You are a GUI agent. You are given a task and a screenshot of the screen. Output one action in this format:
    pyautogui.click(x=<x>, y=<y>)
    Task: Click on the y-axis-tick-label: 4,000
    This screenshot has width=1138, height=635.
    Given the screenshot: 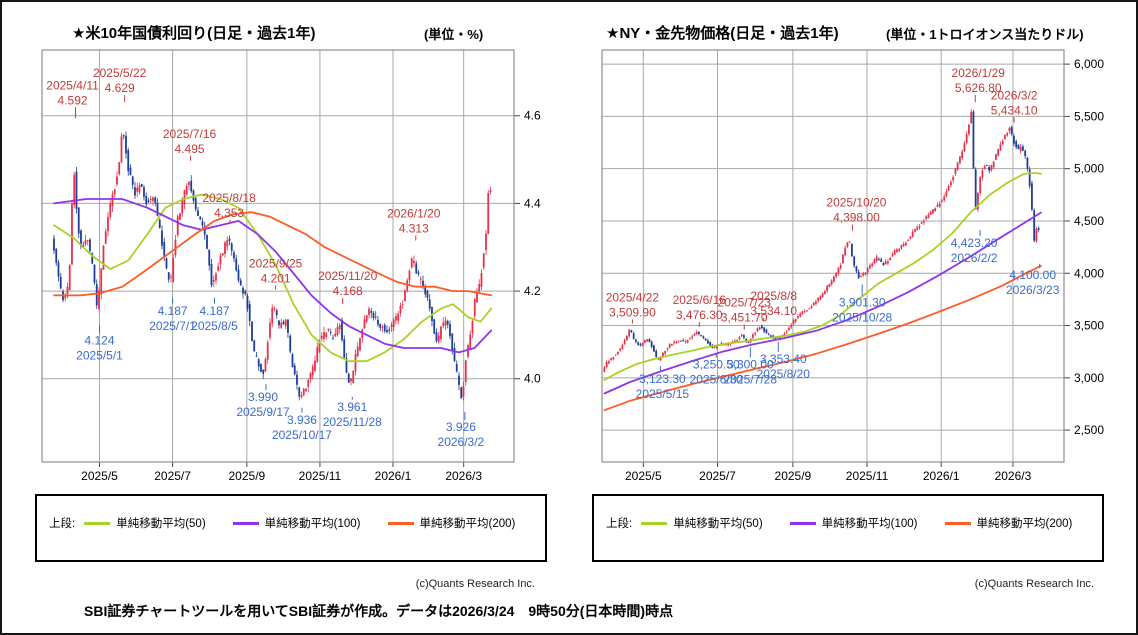 What is the action you would take?
    pyautogui.click(x=1089, y=273)
    